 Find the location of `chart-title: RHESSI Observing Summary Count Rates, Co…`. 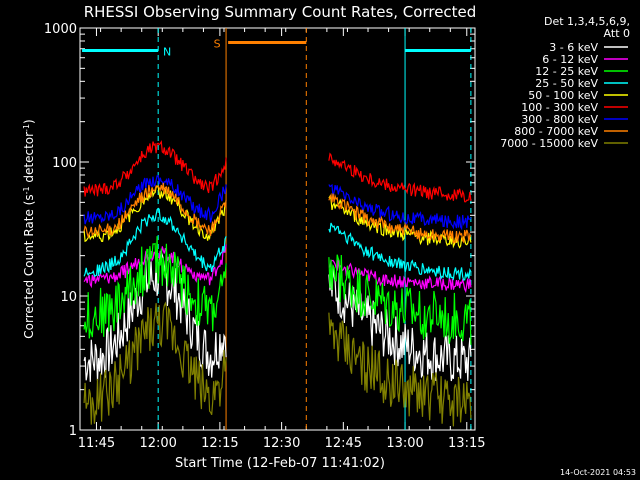

chart-title: RHESSI Observing Summary Count Rates, Co… is located at coordinates (280, 12).